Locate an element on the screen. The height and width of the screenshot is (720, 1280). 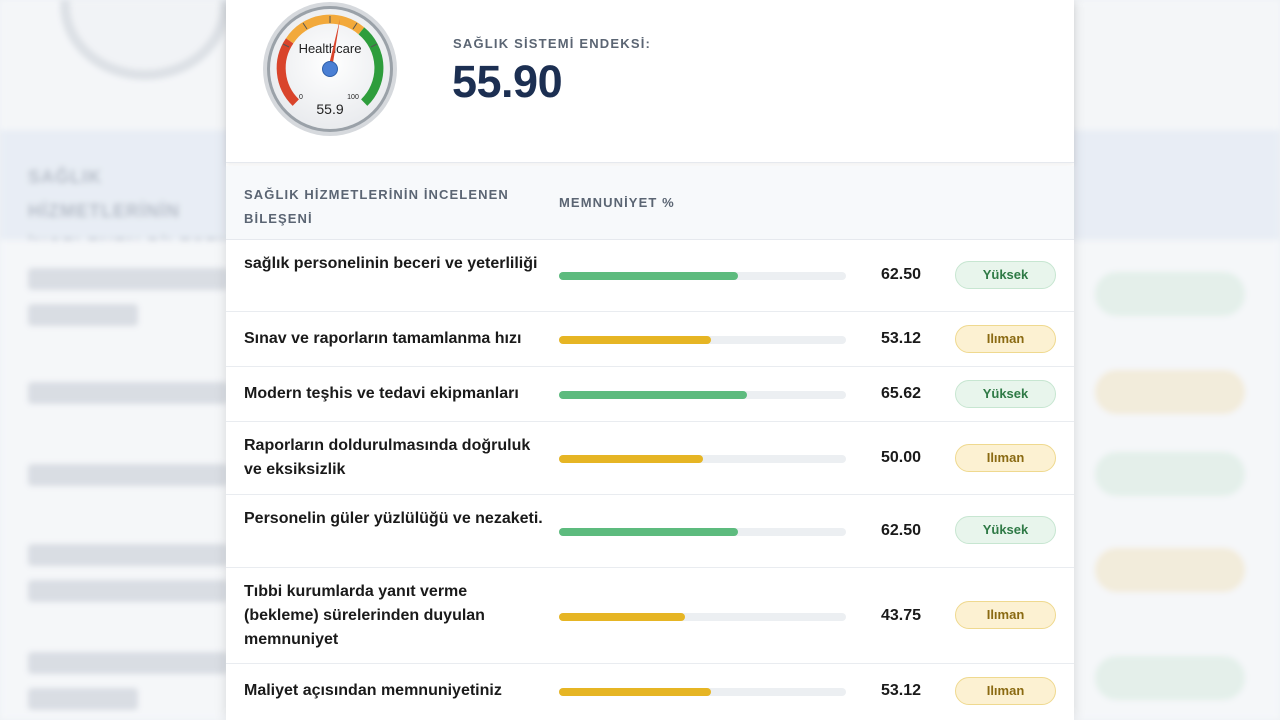
gauge-max-label: 100 is located at coordinates (353, 97).